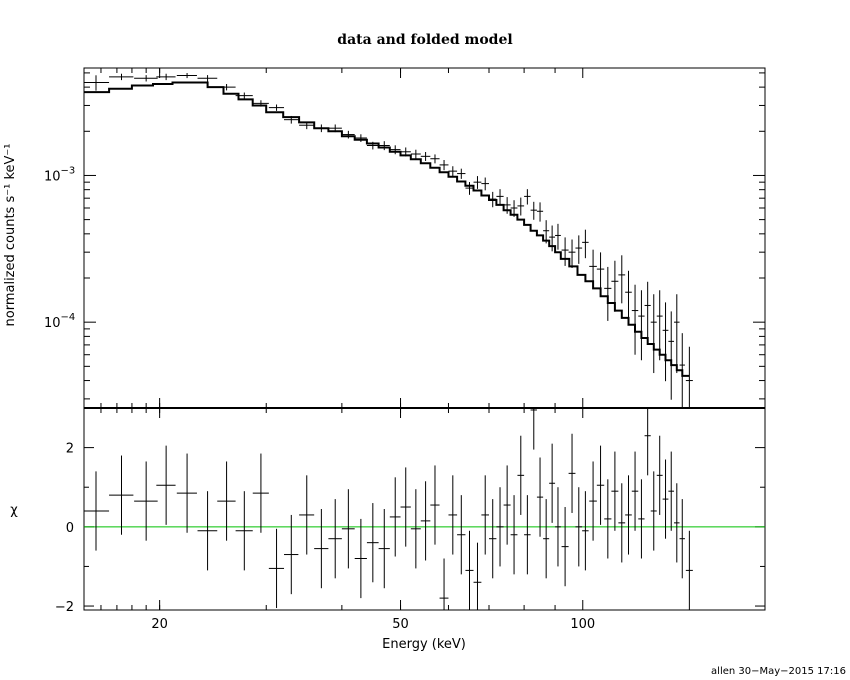 The height and width of the screenshot is (680, 850). I want to click on x-axis-label: Energy (keV), so click(424, 644).